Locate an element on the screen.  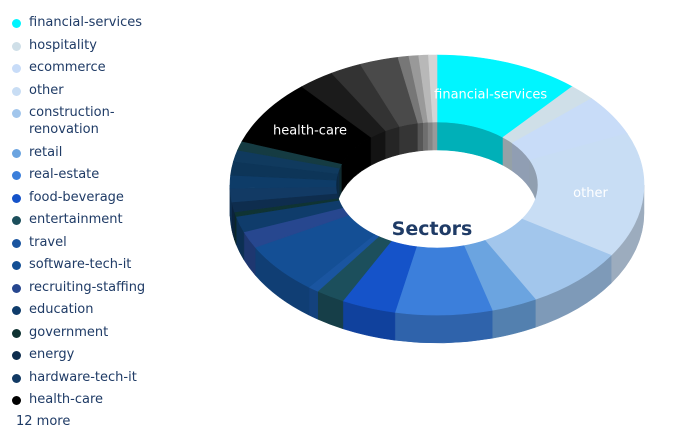
legend-item: entertainment is located at coordinates (110, 219).